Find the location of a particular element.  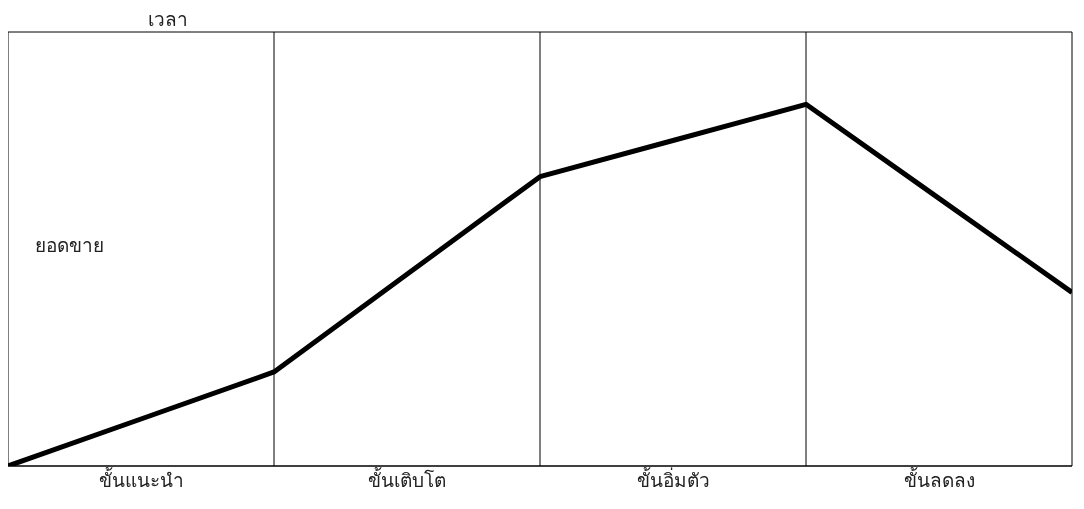

x-tick-label: ขั้นลดลง is located at coordinates (939, 479).